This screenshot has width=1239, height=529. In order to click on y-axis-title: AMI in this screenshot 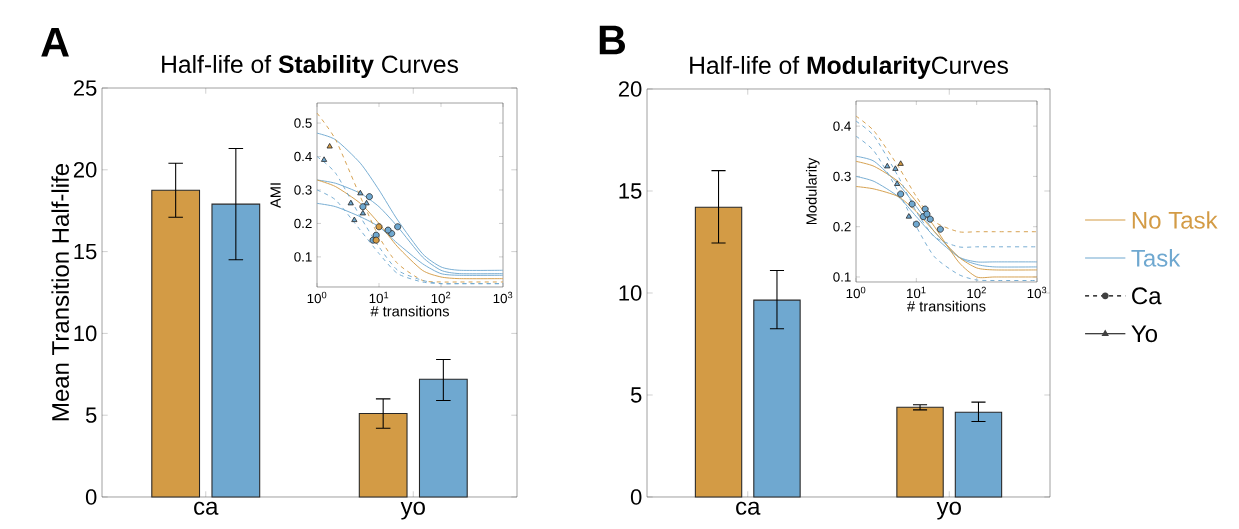, I will do `click(275, 196)`.